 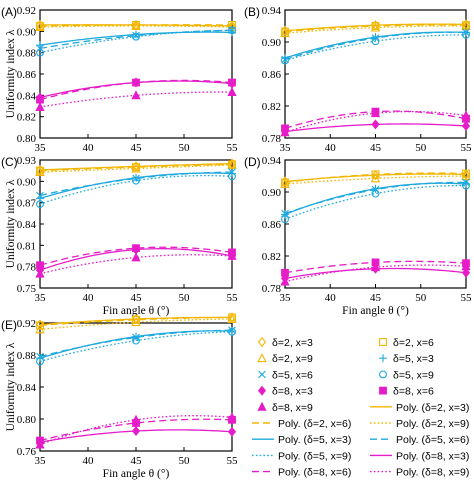 What do you see at coordinates (292, 343) in the screenshot?
I see `legend-label: δ=2, x=3` at bounding box center [292, 343].